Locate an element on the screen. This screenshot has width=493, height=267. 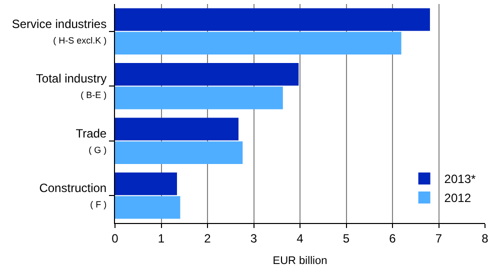
y-tick-label: Service industries ( H-S excl.K ) is located at coordinates (59, 31).